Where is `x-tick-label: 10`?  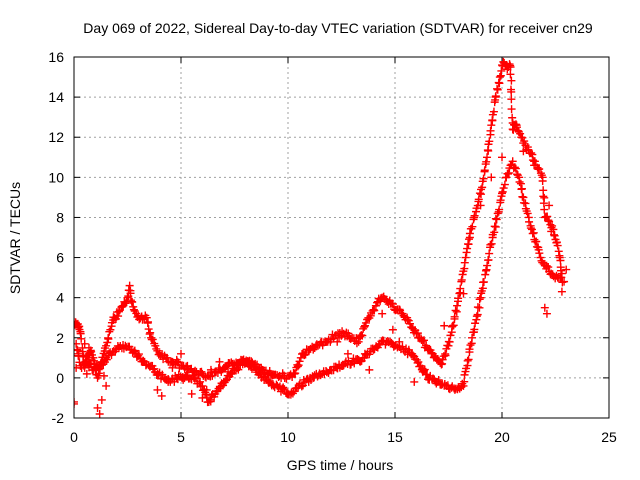
x-tick-label: 10 is located at coordinates (288, 437).